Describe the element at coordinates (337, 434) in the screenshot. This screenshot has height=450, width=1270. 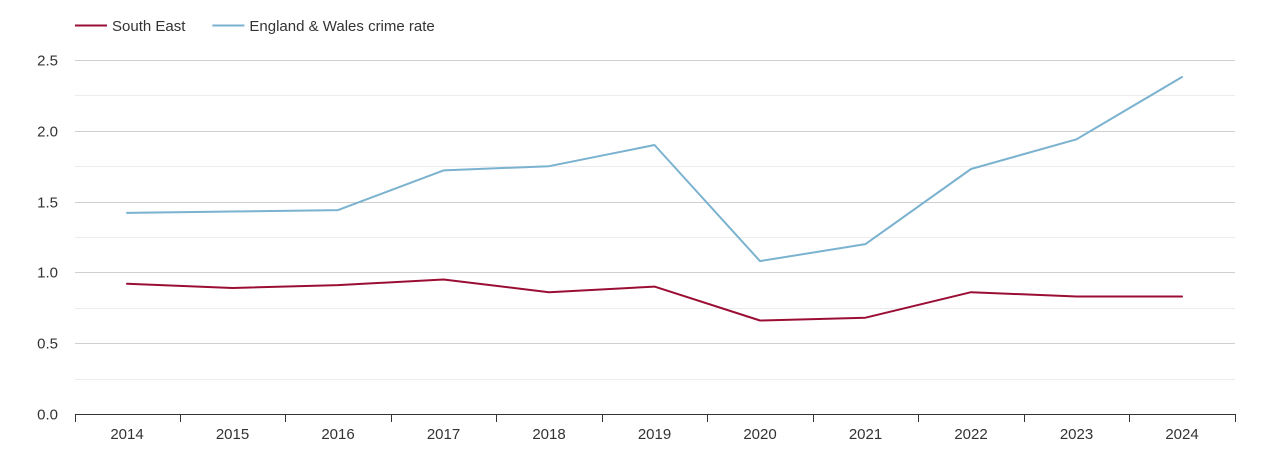
I see `x-tick-label: 2016` at that location.